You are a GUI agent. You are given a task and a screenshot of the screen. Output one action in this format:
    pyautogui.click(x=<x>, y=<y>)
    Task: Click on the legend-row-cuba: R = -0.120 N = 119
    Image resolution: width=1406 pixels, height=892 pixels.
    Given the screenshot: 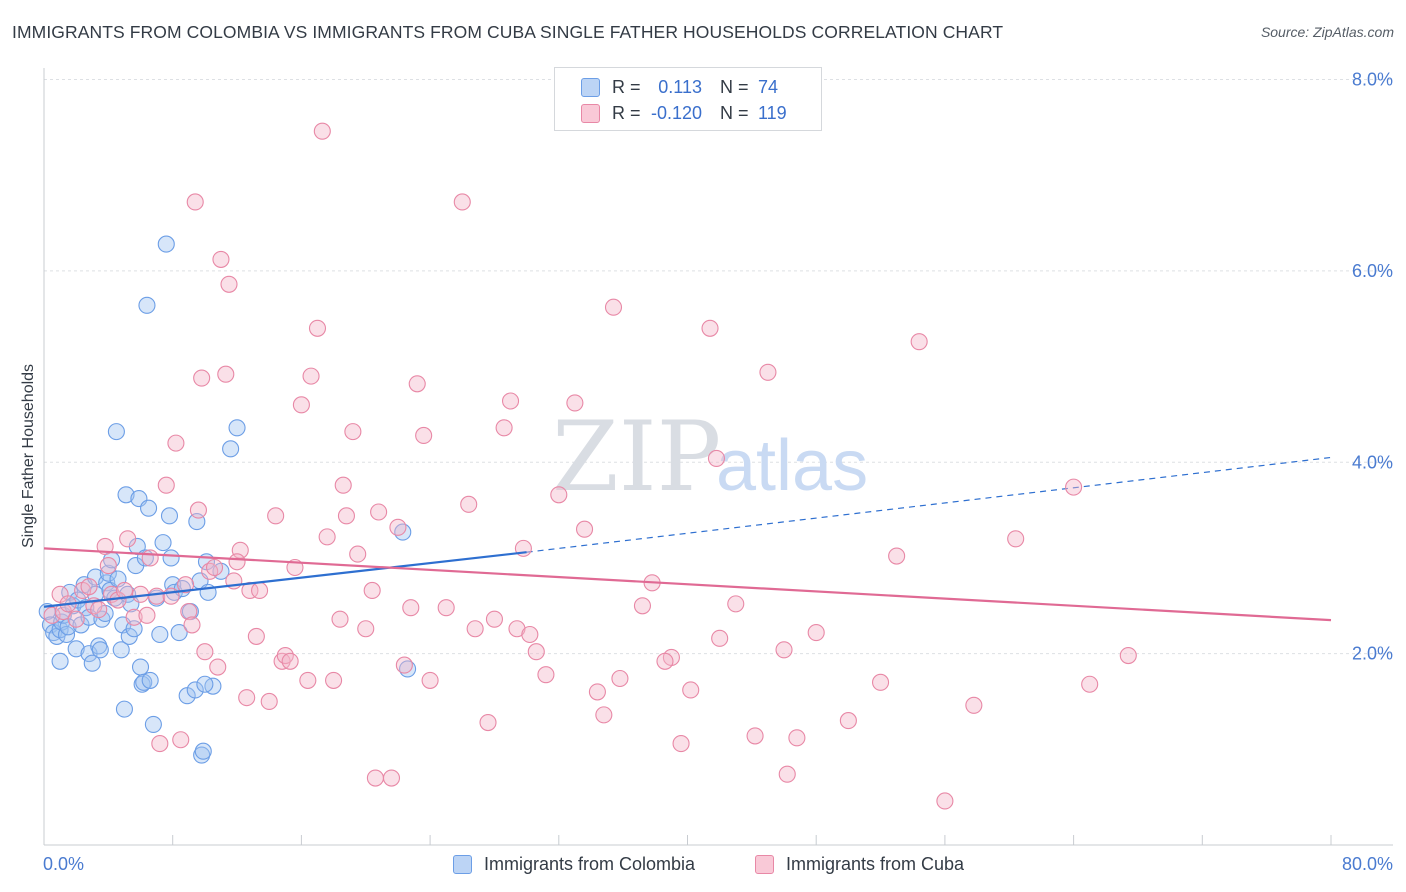 What is the action you would take?
    pyautogui.click(x=684, y=113)
    